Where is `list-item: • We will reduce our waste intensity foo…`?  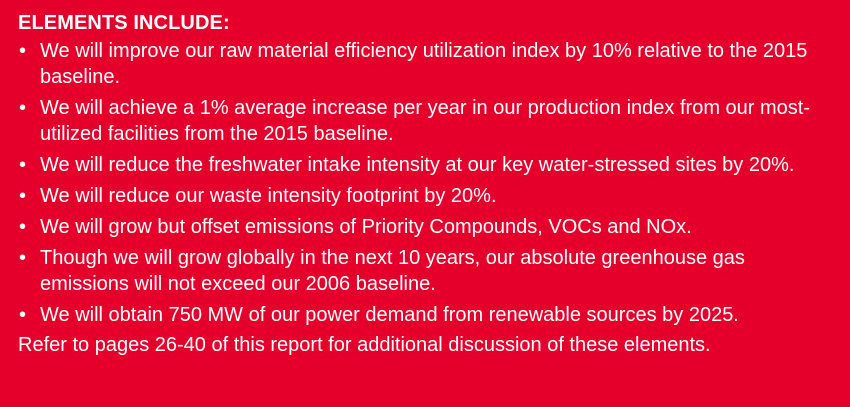 list-item: • We will reduce our waste intensity foo… is located at coordinates (425, 196).